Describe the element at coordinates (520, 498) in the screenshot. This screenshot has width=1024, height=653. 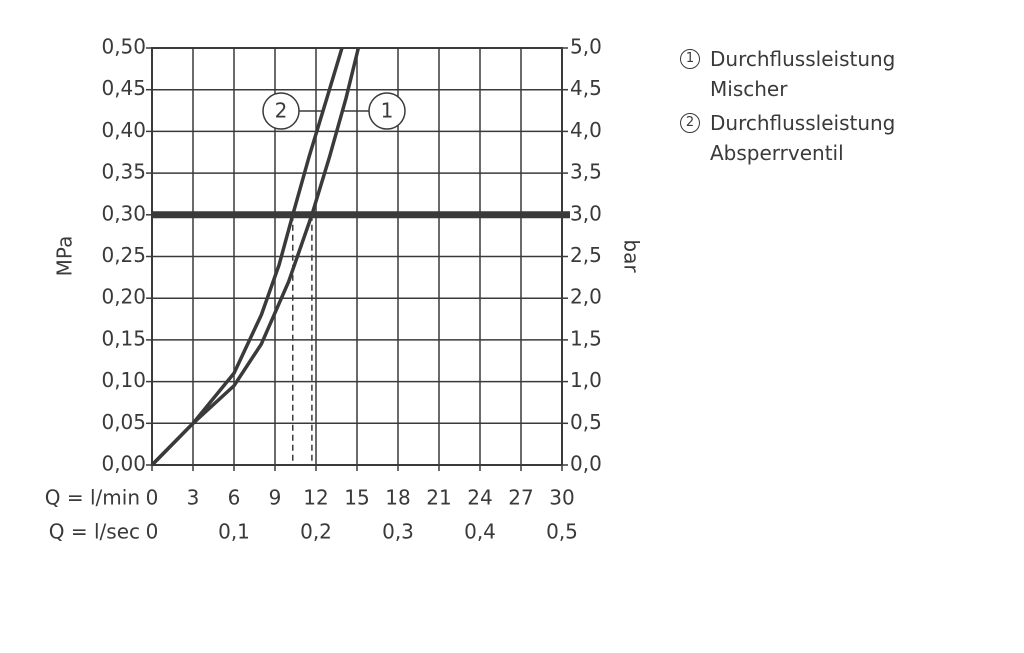
I see `x-tick-label: 27` at that location.